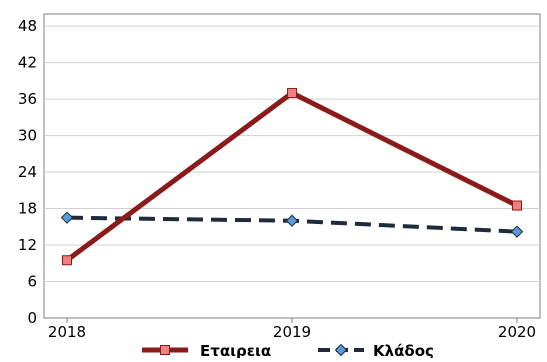 This screenshot has width=547, height=362. I want to click on y-tick-label: 42, so click(27, 63).